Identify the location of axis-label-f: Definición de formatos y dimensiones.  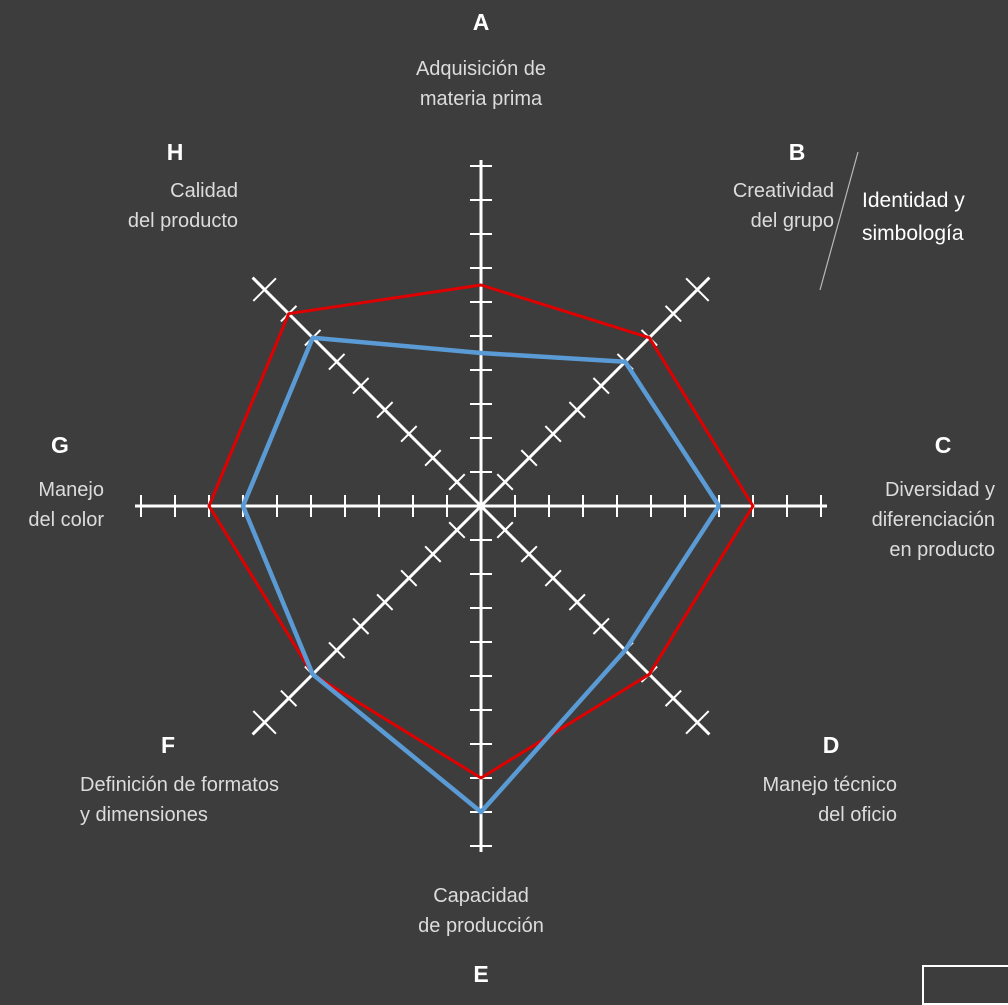
(179, 800).